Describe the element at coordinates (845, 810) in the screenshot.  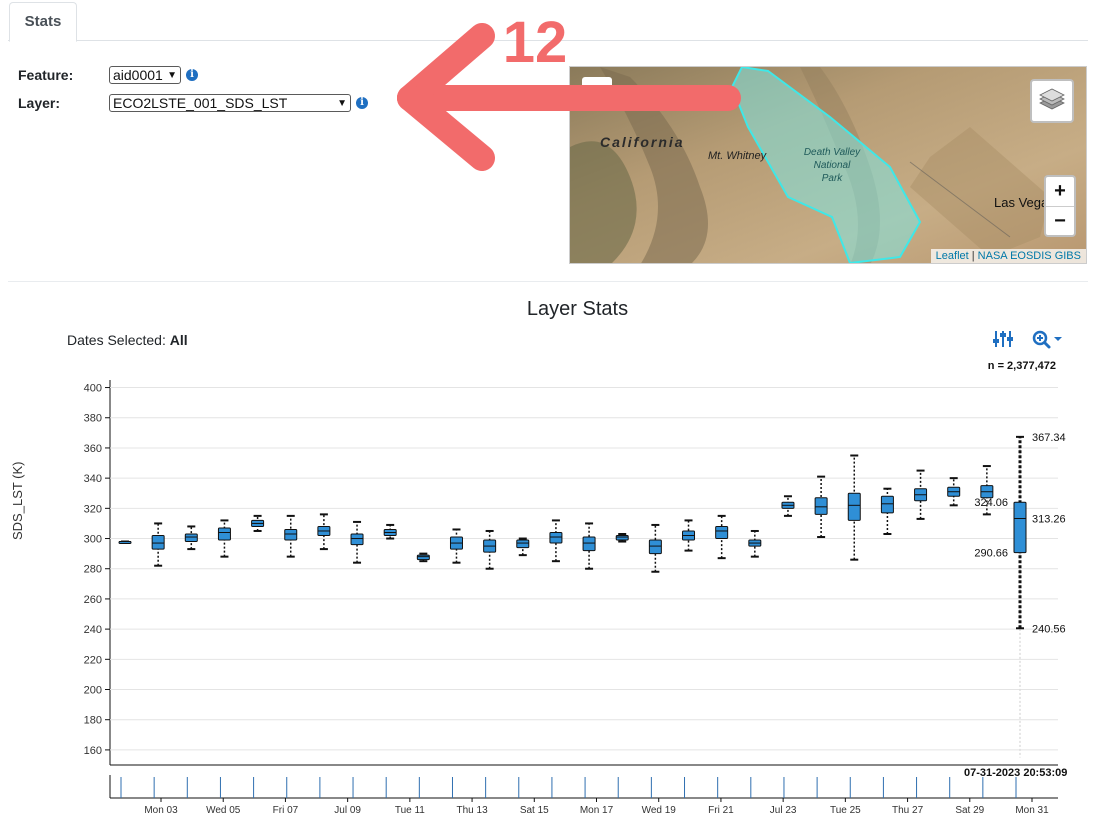
I see `x-tick-label: Tue 25` at that location.